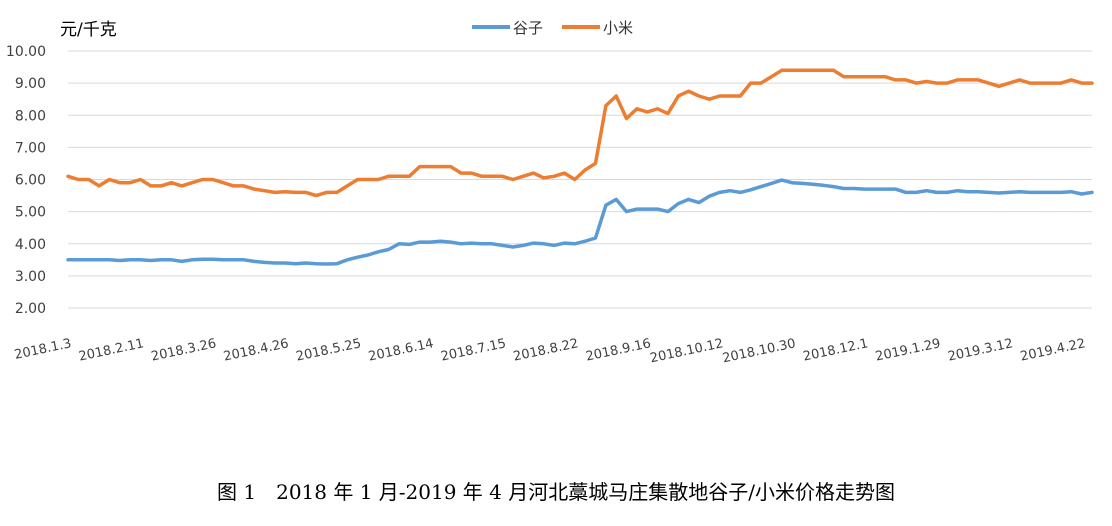  Describe the element at coordinates (618, 28) in the screenshot. I see `legend-label-xiaomi: 小米` at that location.